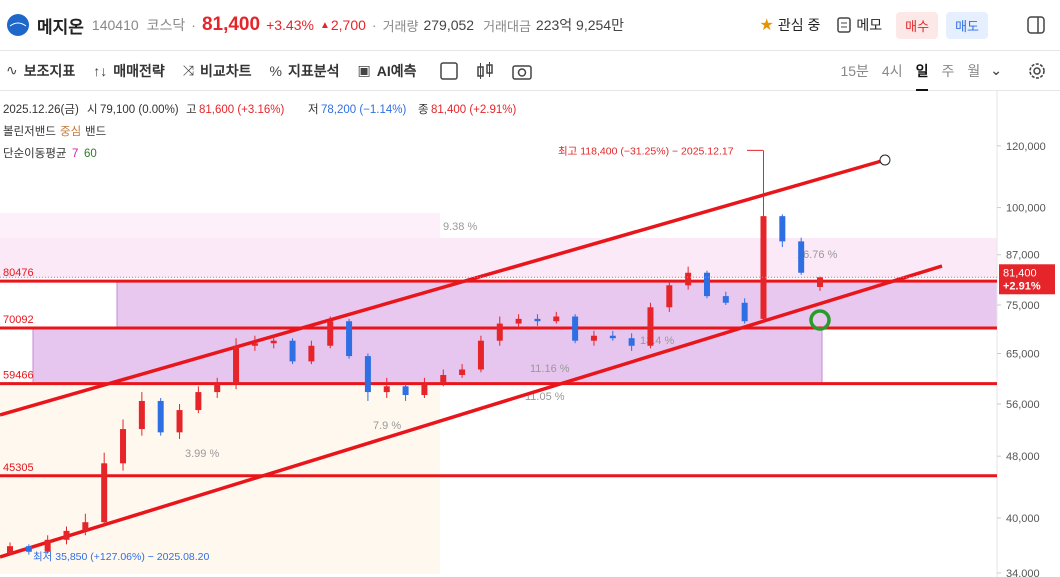 The width and height of the screenshot is (1060, 577). I want to click on info-text: 고, so click(191, 110).